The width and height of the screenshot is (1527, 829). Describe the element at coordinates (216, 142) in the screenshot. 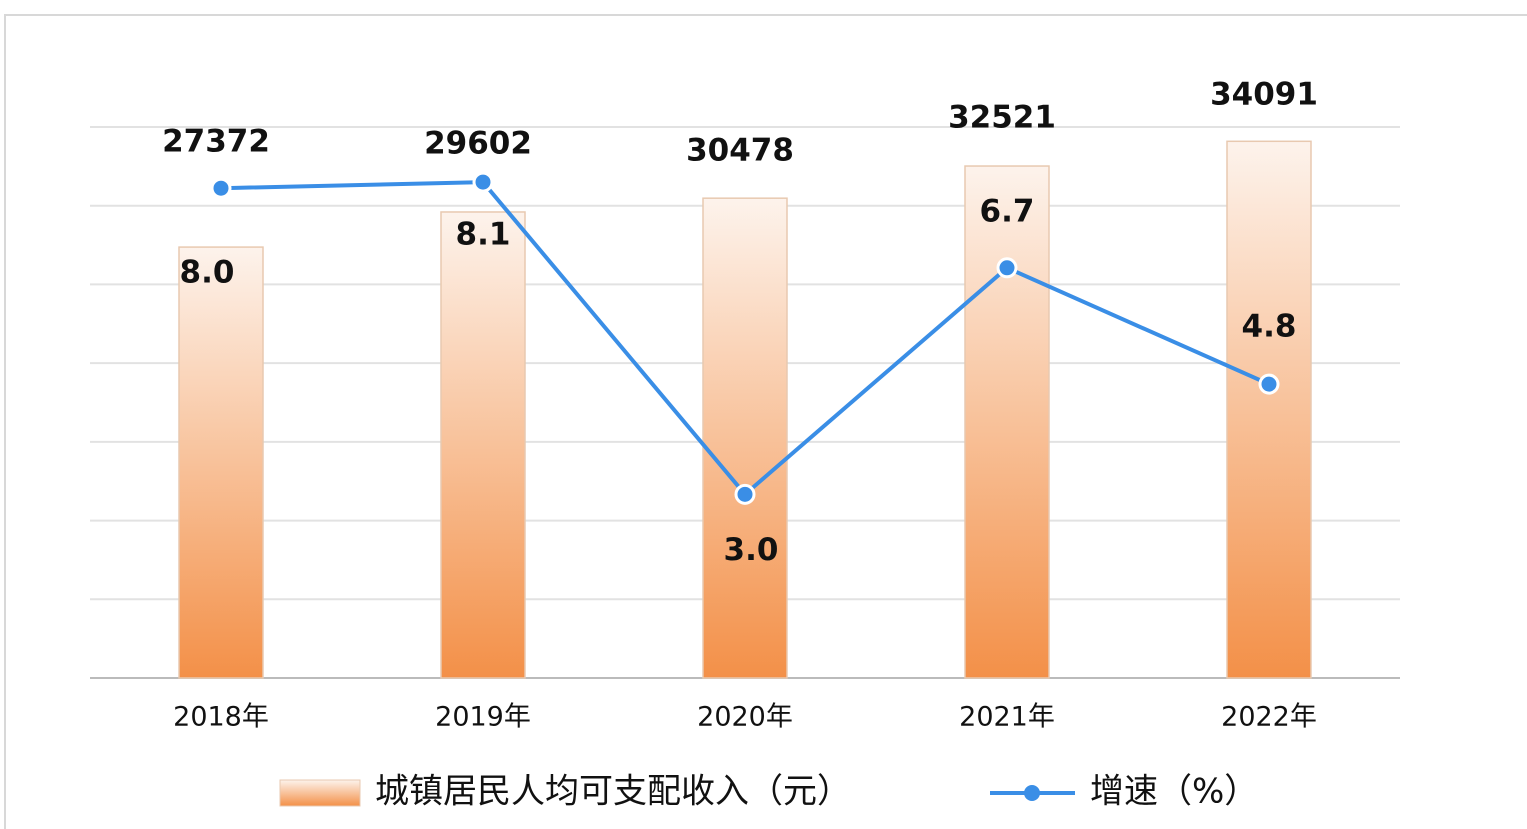

I see `bar-value-label: 27372` at that location.